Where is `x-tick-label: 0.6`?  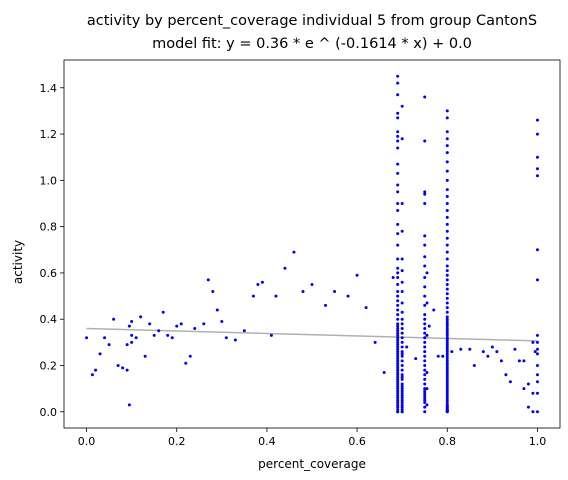
x-tick-label: 0.6 is located at coordinates (357, 441).